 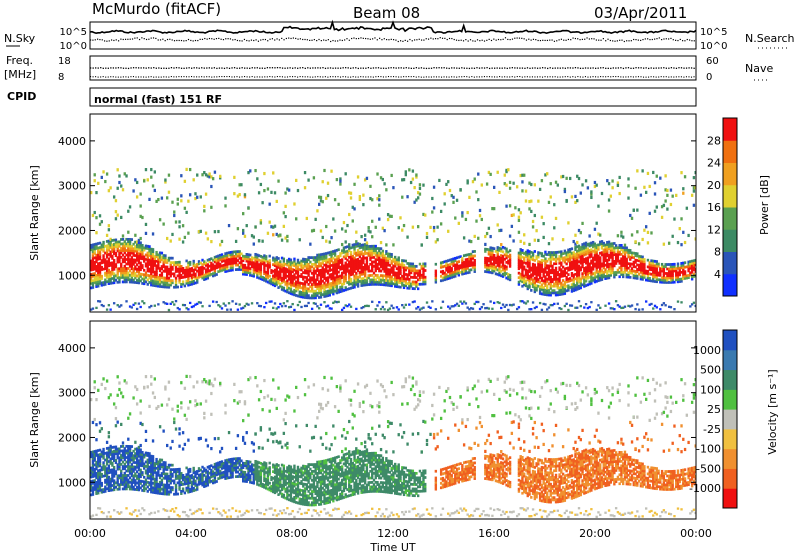 I want to click on cpid-label: CPID, so click(x=21, y=96).